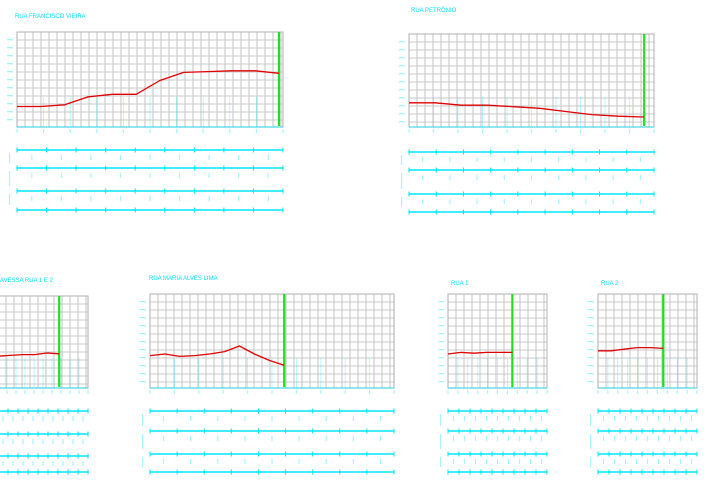  What do you see at coordinates (267, 341) in the screenshot?
I see `profile-grid` at bounding box center [267, 341].